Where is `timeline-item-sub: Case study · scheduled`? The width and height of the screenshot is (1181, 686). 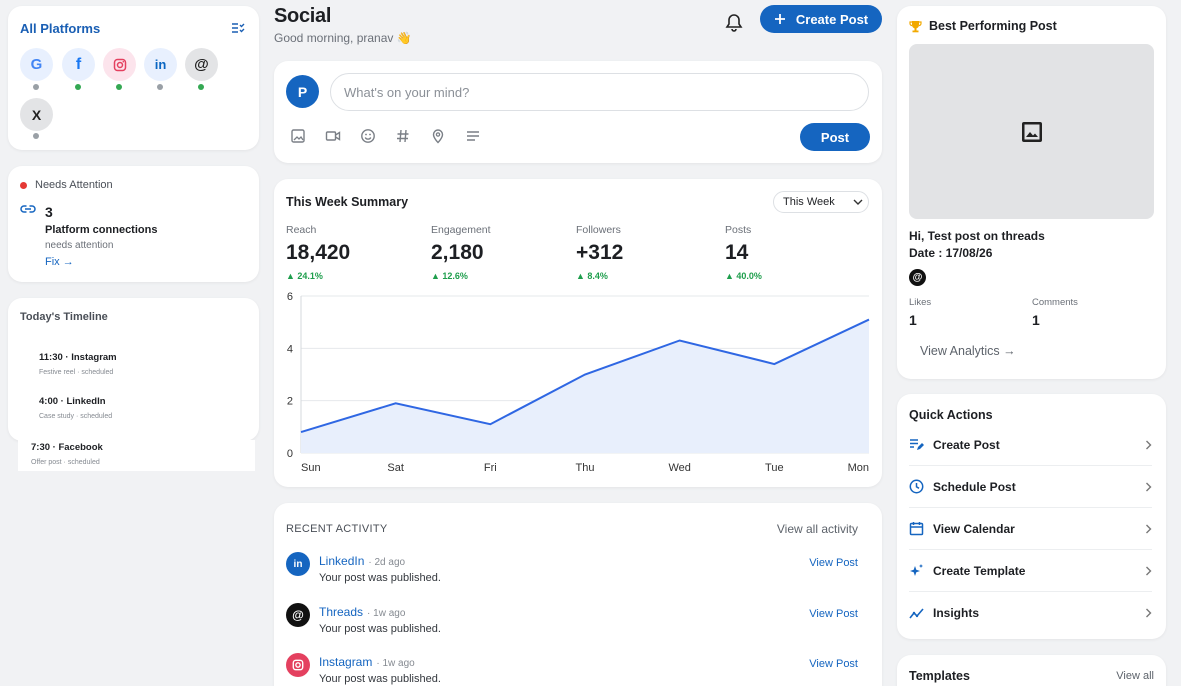
timeline-item-sub: Case study · scheduled is located at coordinates (76, 416).